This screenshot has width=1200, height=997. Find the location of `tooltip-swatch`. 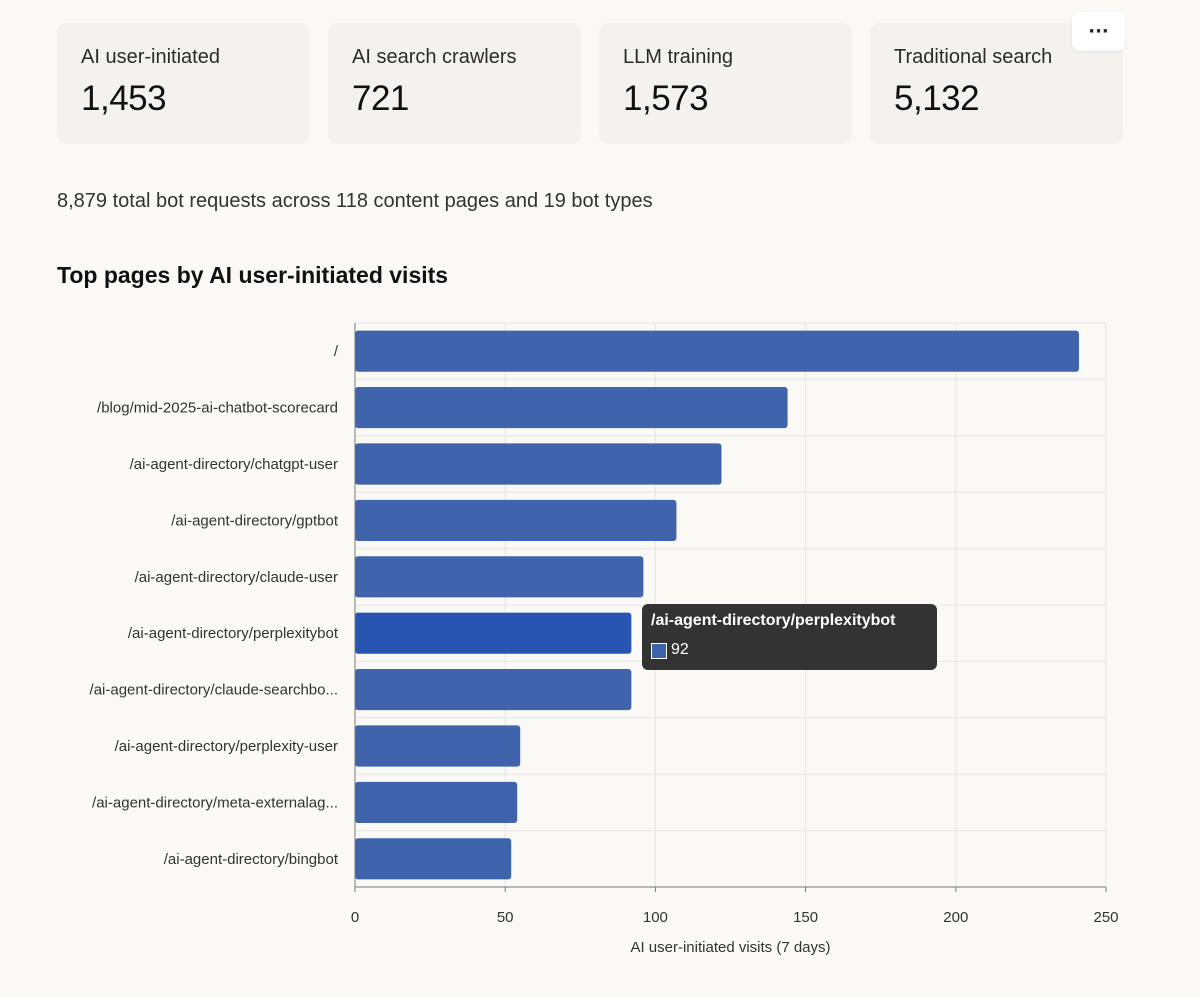

tooltip-swatch is located at coordinates (659, 651).